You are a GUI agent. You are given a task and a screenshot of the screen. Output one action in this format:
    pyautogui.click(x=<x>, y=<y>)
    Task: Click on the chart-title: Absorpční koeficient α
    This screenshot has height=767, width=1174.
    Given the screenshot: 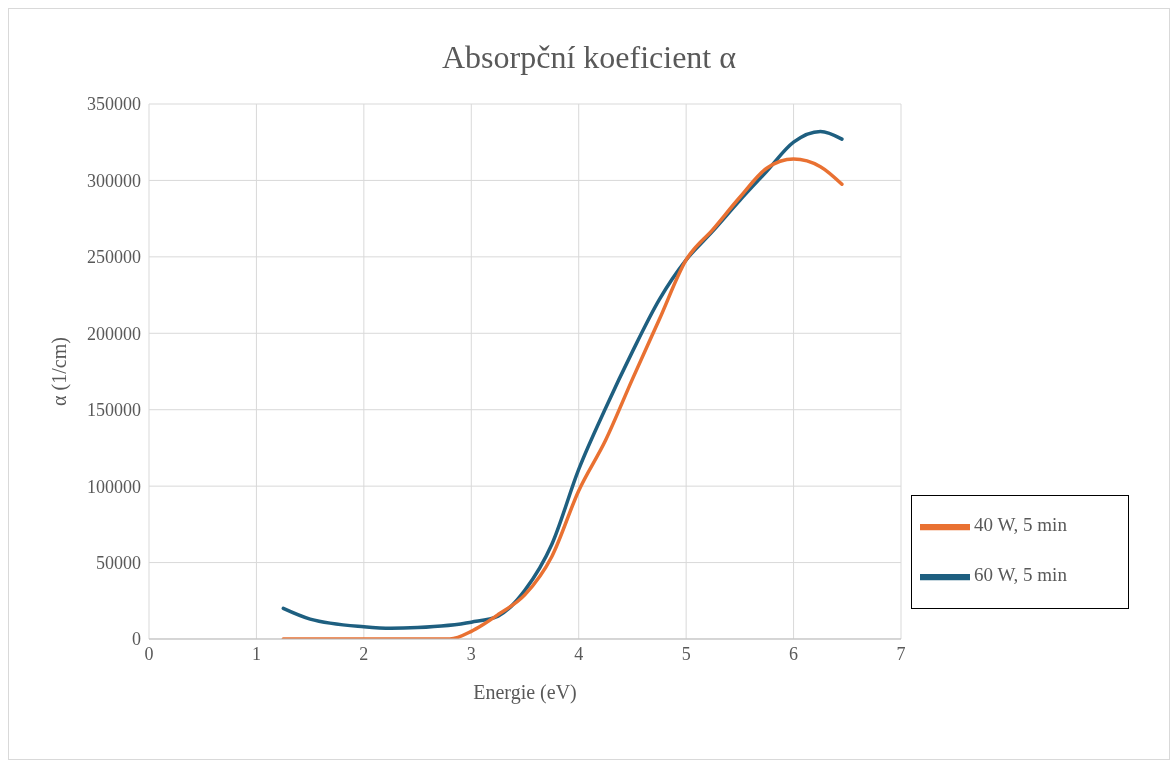 What is the action you would take?
    pyautogui.click(x=589, y=57)
    